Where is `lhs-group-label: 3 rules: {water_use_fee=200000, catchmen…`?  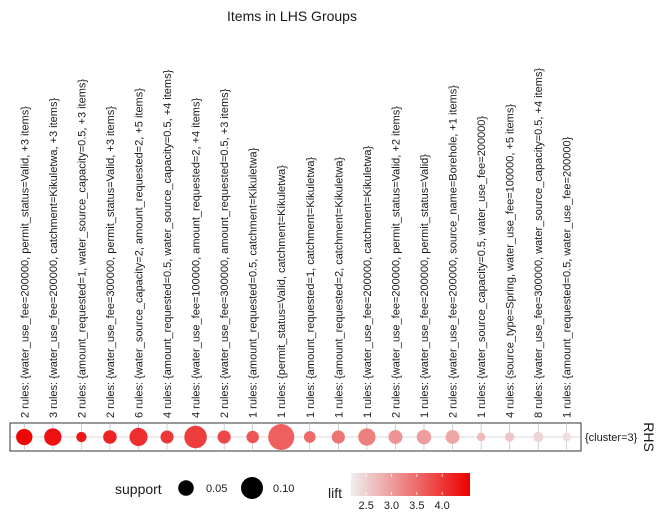
lhs-group-label: 3 rules: {water_use_fee=200000, catchmen… is located at coordinates (54, 258).